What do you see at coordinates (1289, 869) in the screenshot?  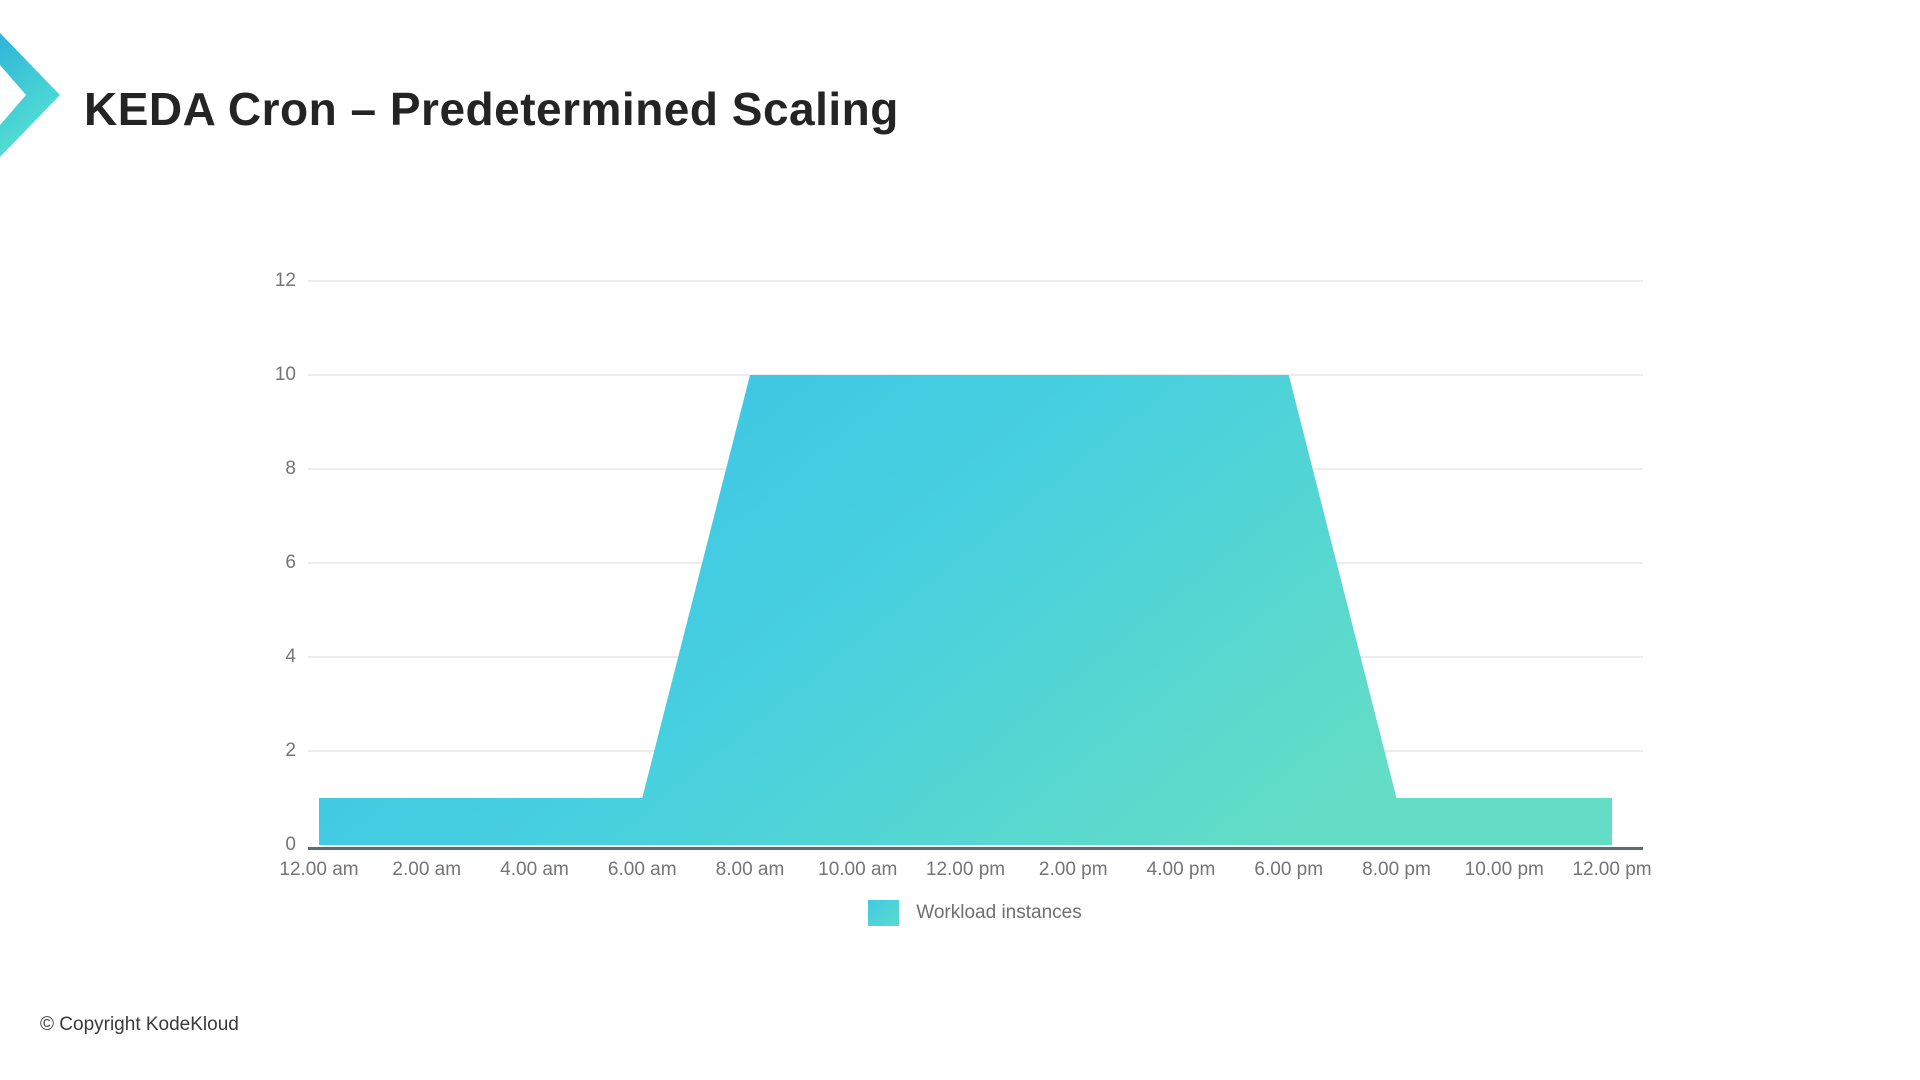 I see `x-axis-tick-label: 6.00 pm` at bounding box center [1289, 869].